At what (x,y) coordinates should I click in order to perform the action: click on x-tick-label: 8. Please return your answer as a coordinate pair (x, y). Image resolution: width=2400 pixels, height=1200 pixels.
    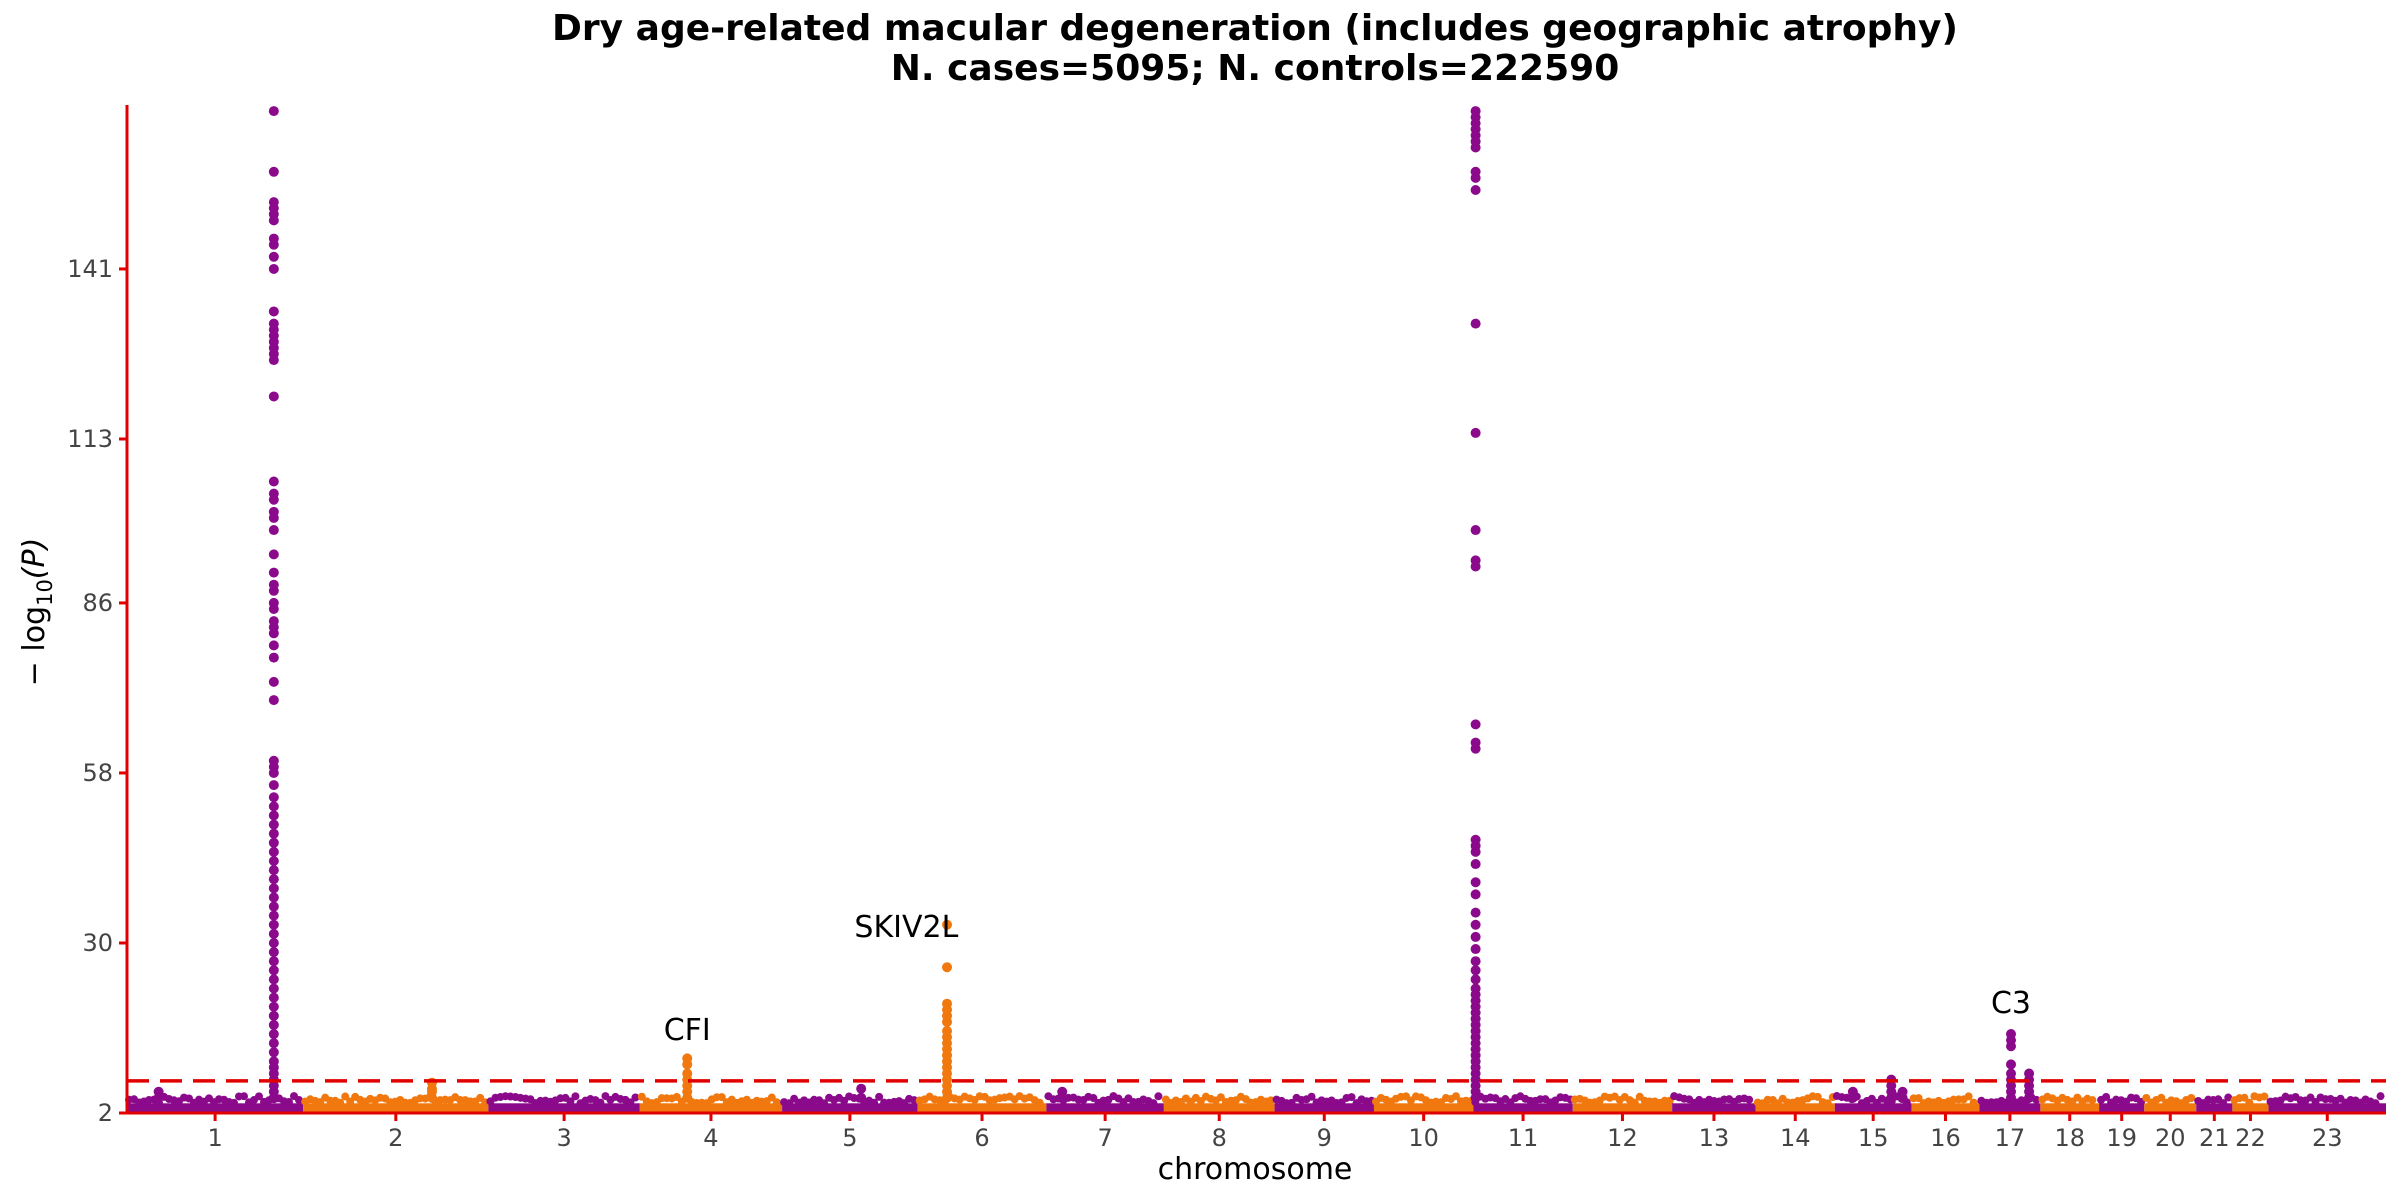
    Looking at the image, I should click on (1219, 1138).